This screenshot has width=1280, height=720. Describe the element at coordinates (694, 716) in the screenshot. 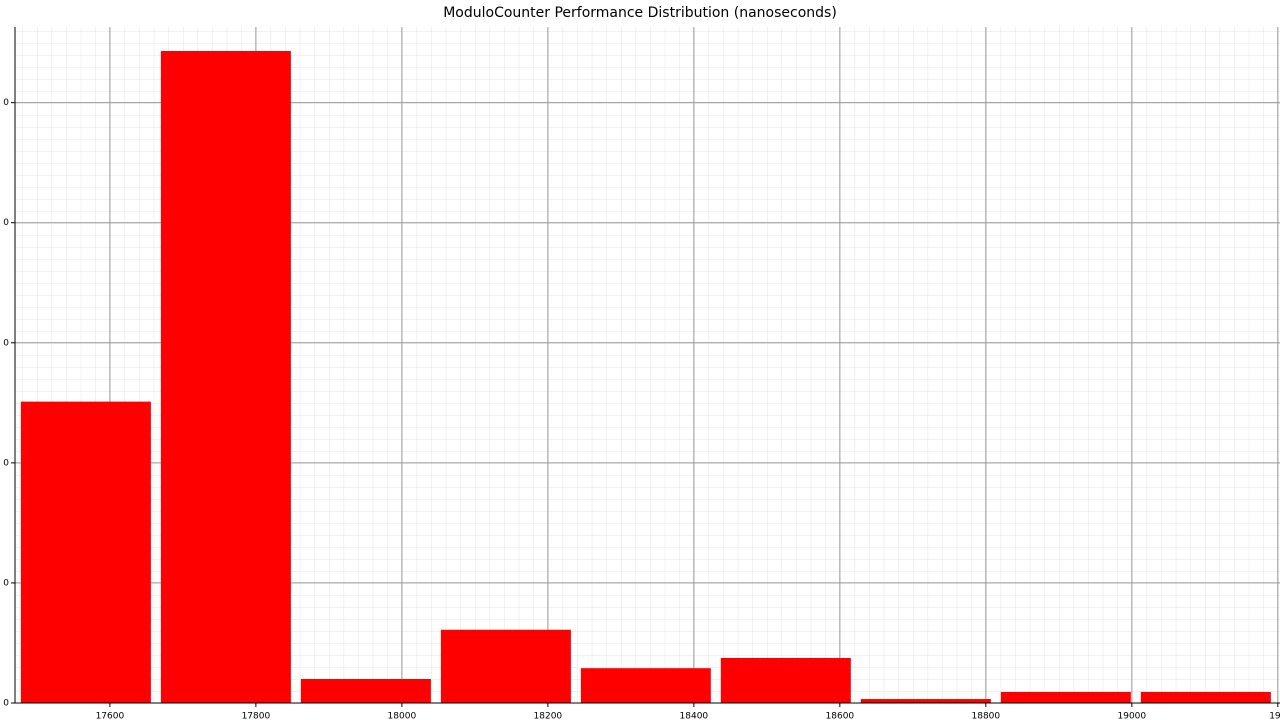

I see `x-tick-label: 18400` at that location.